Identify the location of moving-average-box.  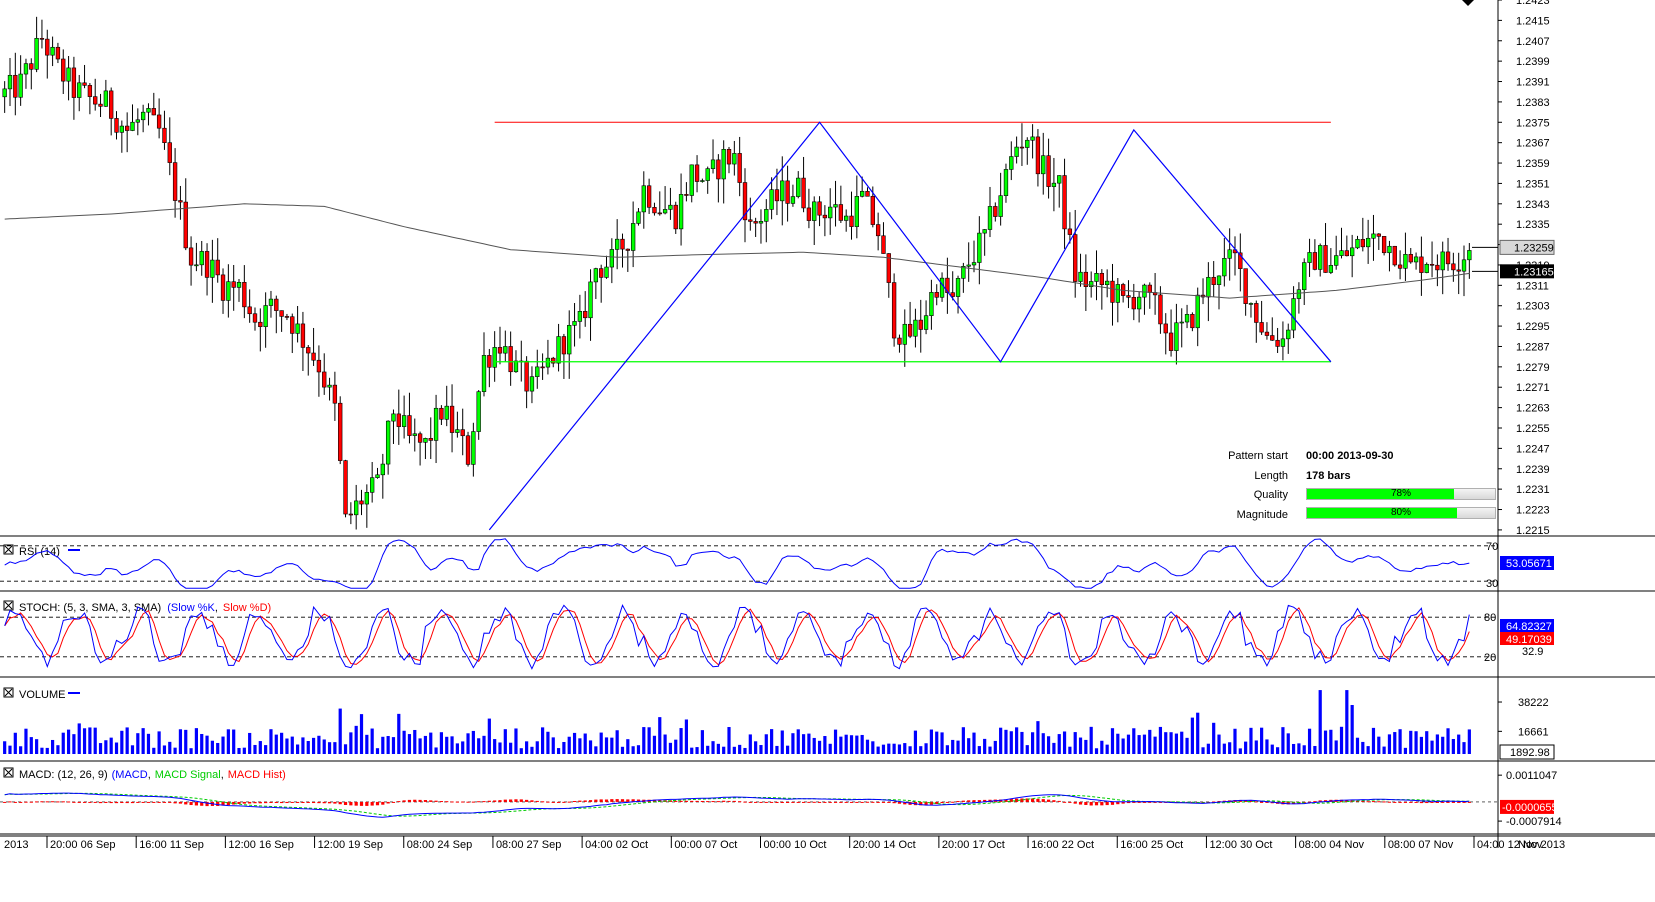
(1527, 271).